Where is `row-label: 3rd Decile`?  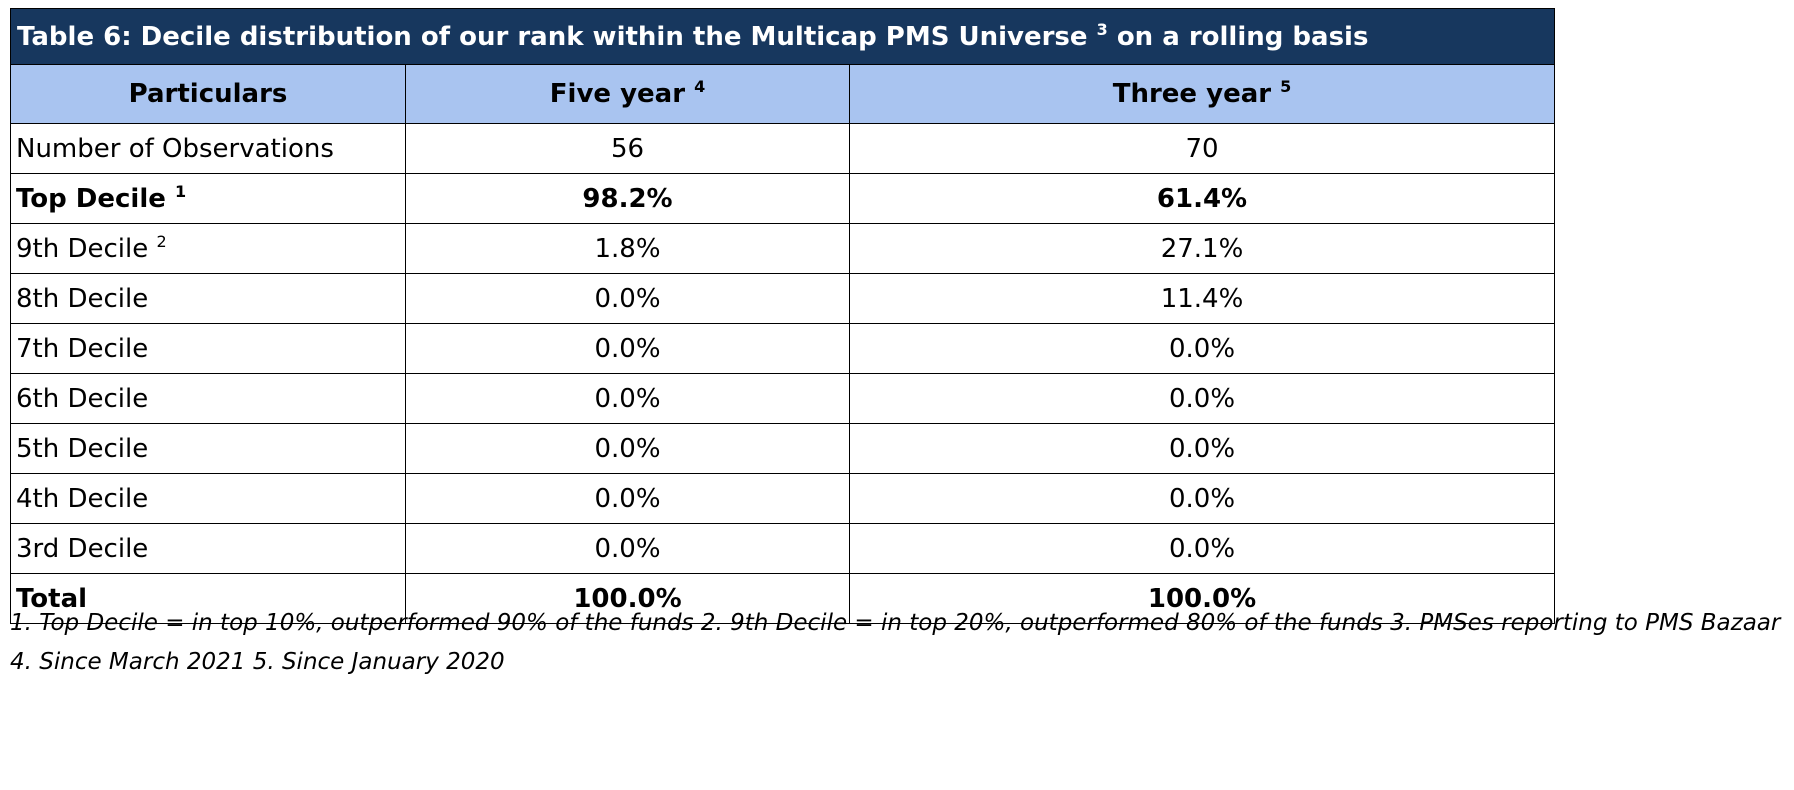 row-label: 3rd Decile is located at coordinates (82, 548).